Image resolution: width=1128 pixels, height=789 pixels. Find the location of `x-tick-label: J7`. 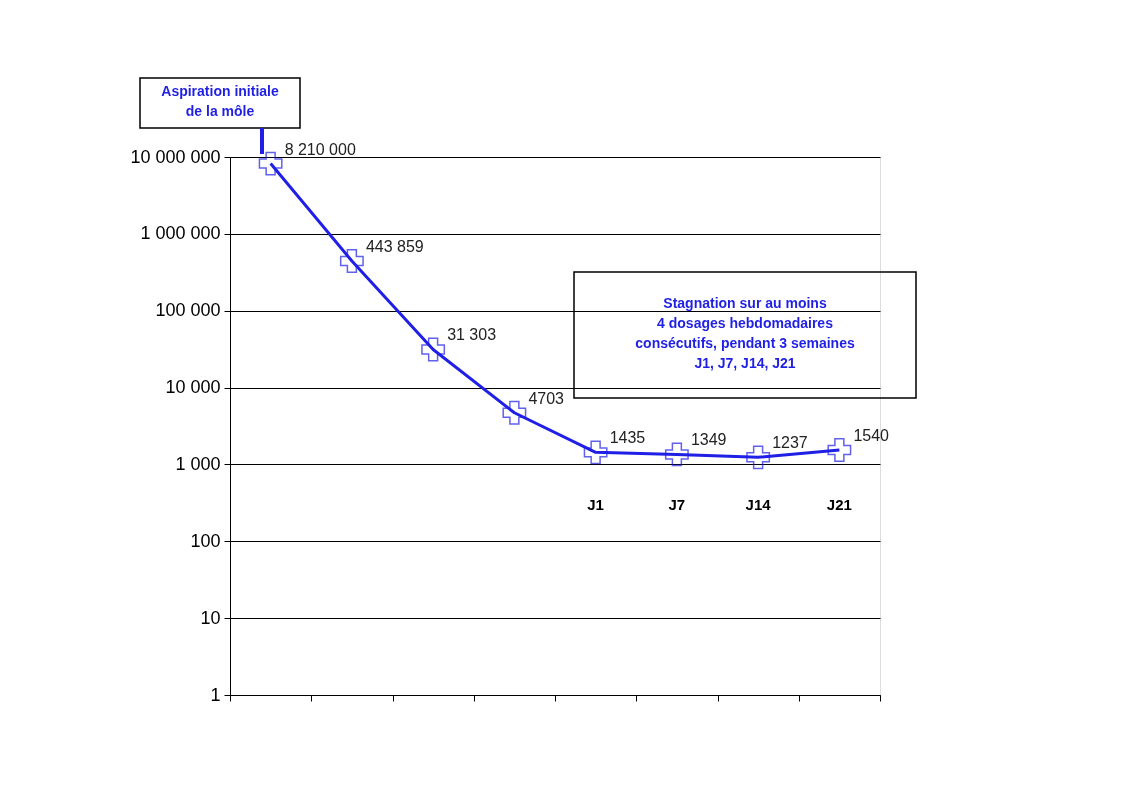

x-tick-label: J7 is located at coordinates (677, 504).